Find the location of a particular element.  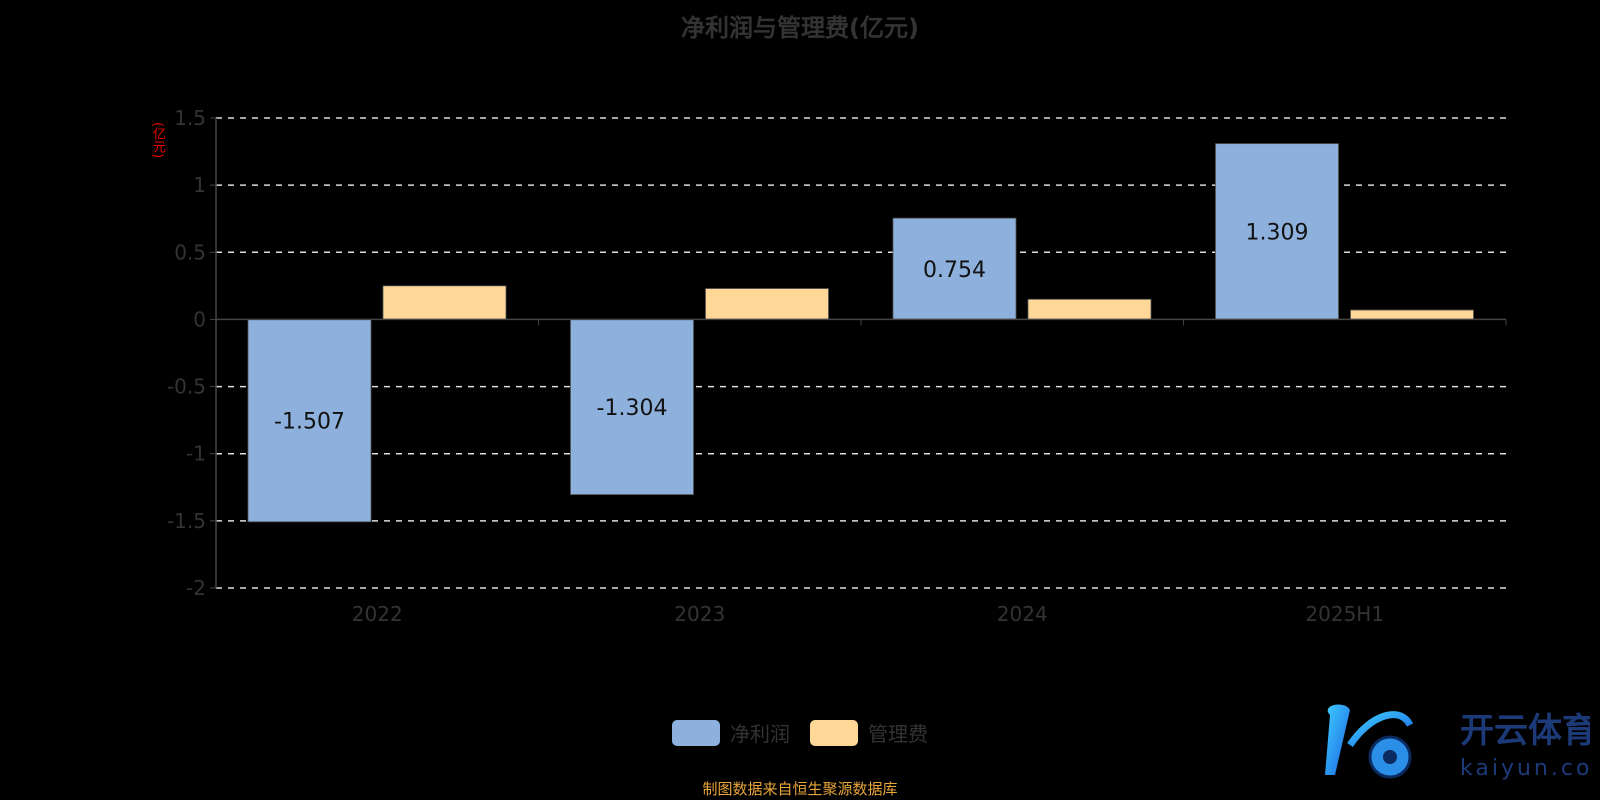

legend: 净利润 管理费 is located at coordinates (800, 732).